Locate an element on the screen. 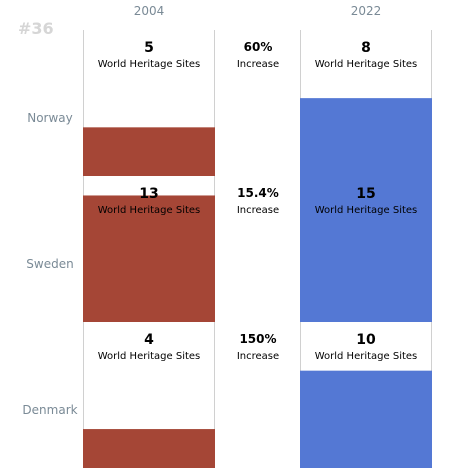 This screenshot has height=474, width=474. value-label-norway-2004: 5 is located at coordinates (149, 48).